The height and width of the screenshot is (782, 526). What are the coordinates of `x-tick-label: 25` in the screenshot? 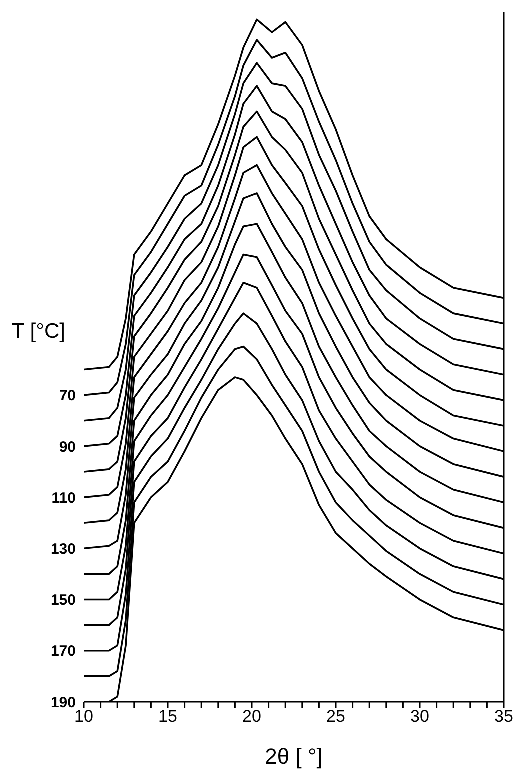 It's located at (336, 716).